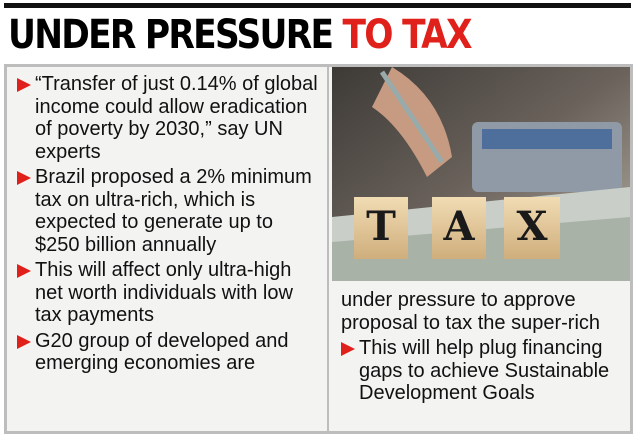 Image resolution: width=635 pixels, height=434 pixels. Describe the element at coordinates (317, 5) in the screenshot. I see `top-rule` at that location.